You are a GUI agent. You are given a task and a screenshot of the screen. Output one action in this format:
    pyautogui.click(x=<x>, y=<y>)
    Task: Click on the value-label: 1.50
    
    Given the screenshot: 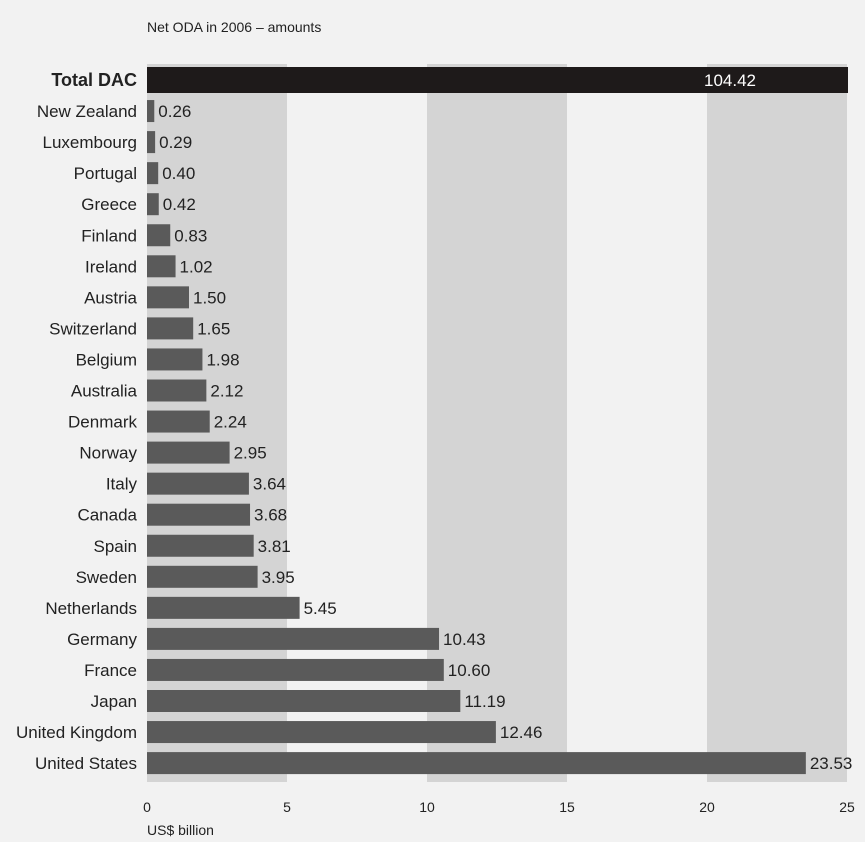 What is the action you would take?
    pyautogui.click(x=209, y=297)
    